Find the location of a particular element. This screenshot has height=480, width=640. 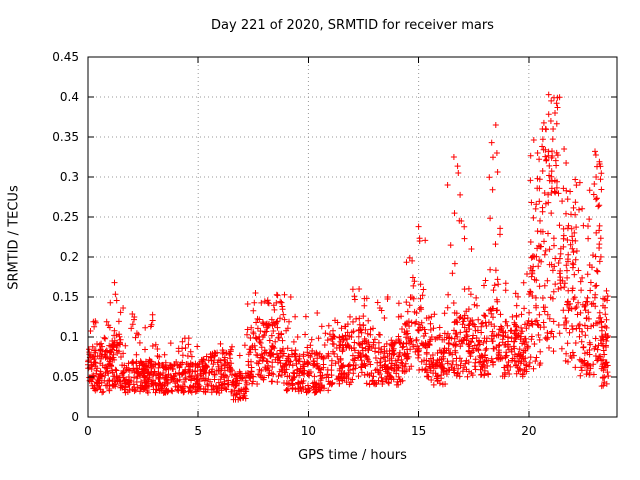

y-tick-label: 0.1 is located at coordinates (69, 337).